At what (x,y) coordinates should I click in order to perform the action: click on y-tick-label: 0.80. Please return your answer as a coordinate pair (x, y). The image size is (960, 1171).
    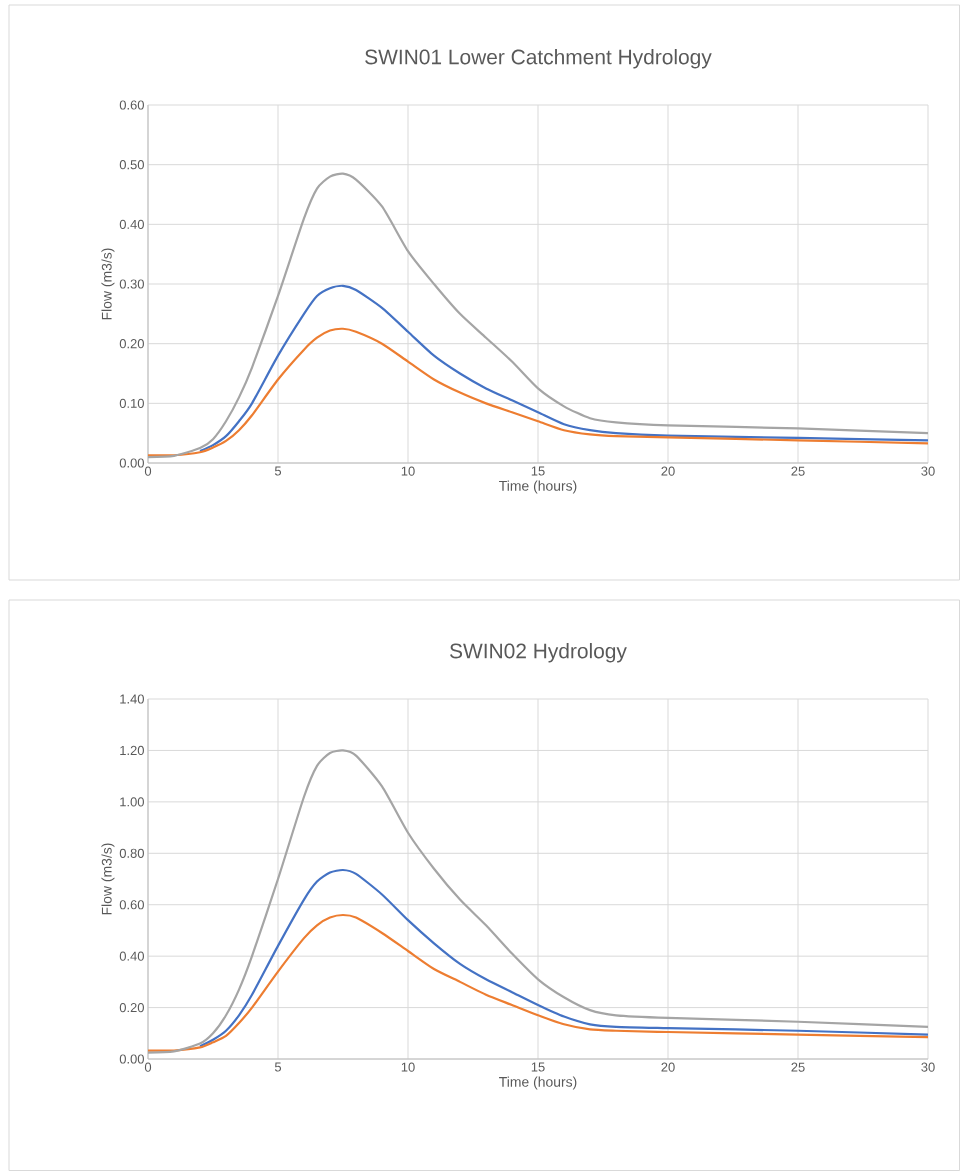
    Looking at the image, I should click on (131, 853).